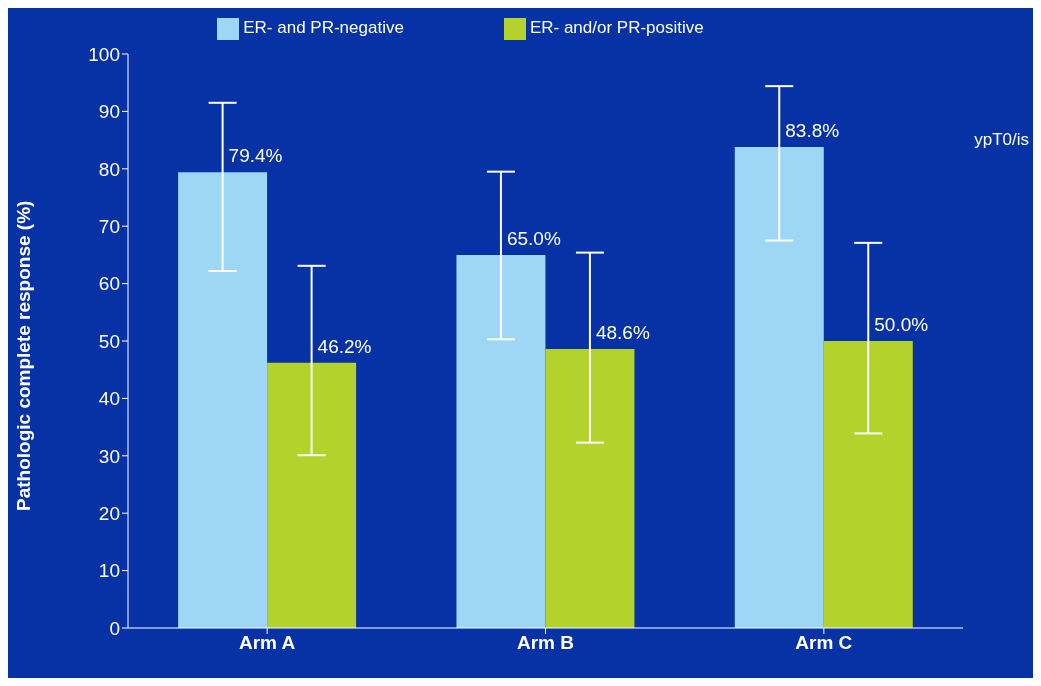 This screenshot has width=1041, height=686. Describe the element at coordinates (812, 130) in the screenshot. I see `data-label: 83.8%` at that location.